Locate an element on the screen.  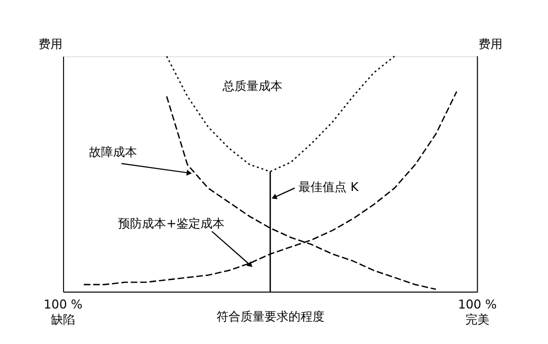
annotation: 总质量成本 is located at coordinates (251, 86).